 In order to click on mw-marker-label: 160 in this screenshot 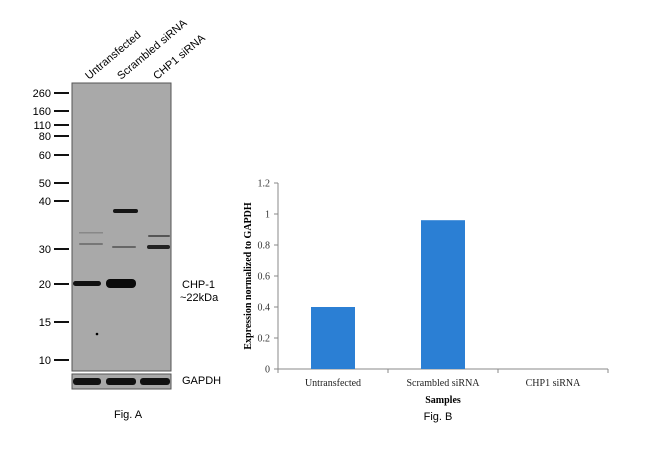, I will do `click(42, 112)`.